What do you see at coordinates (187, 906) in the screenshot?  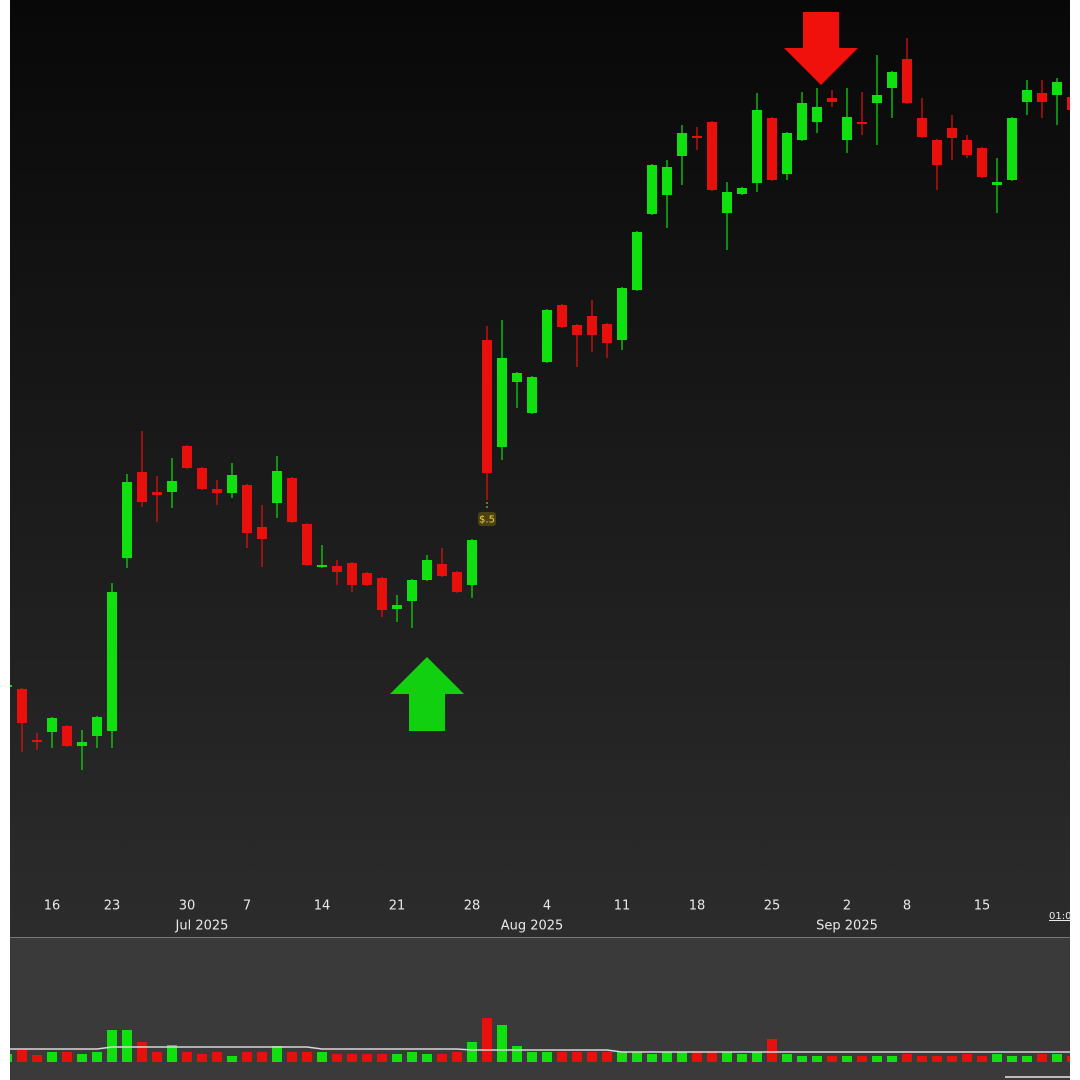 I see `x-tick-label: 30` at bounding box center [187, 906].